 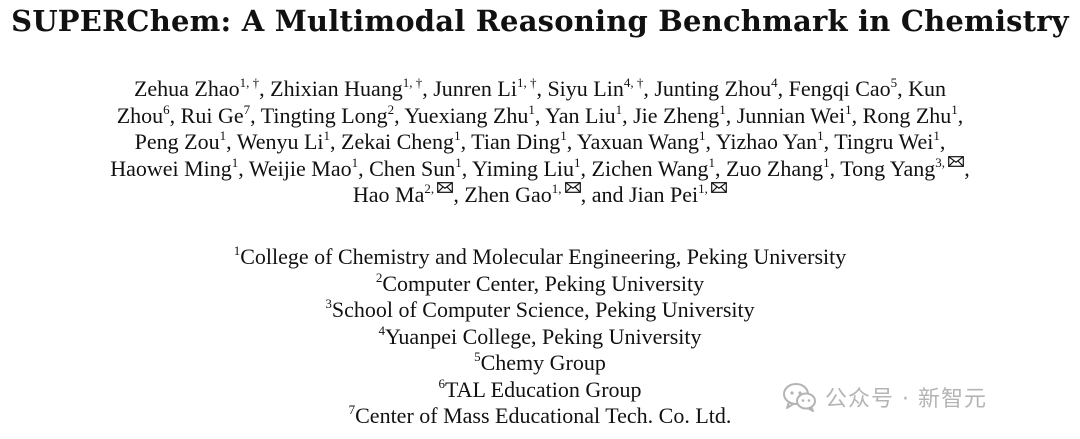 I want to click on affiliation-marker-text: 7, so click(x=247, y=109).